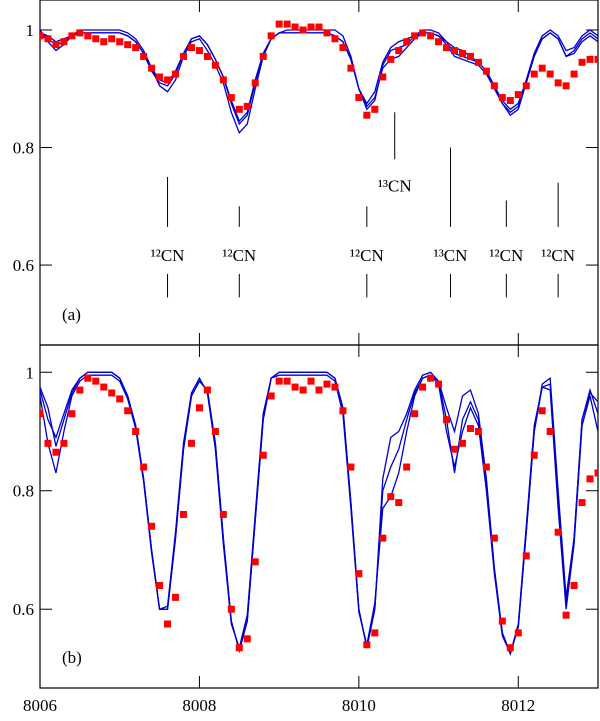 This screenshot has width=600, height=721. What do you see at coordinates (72, 657) in the screenshot?
I see `panel-label: (b)` at bounding box center [72, 657].